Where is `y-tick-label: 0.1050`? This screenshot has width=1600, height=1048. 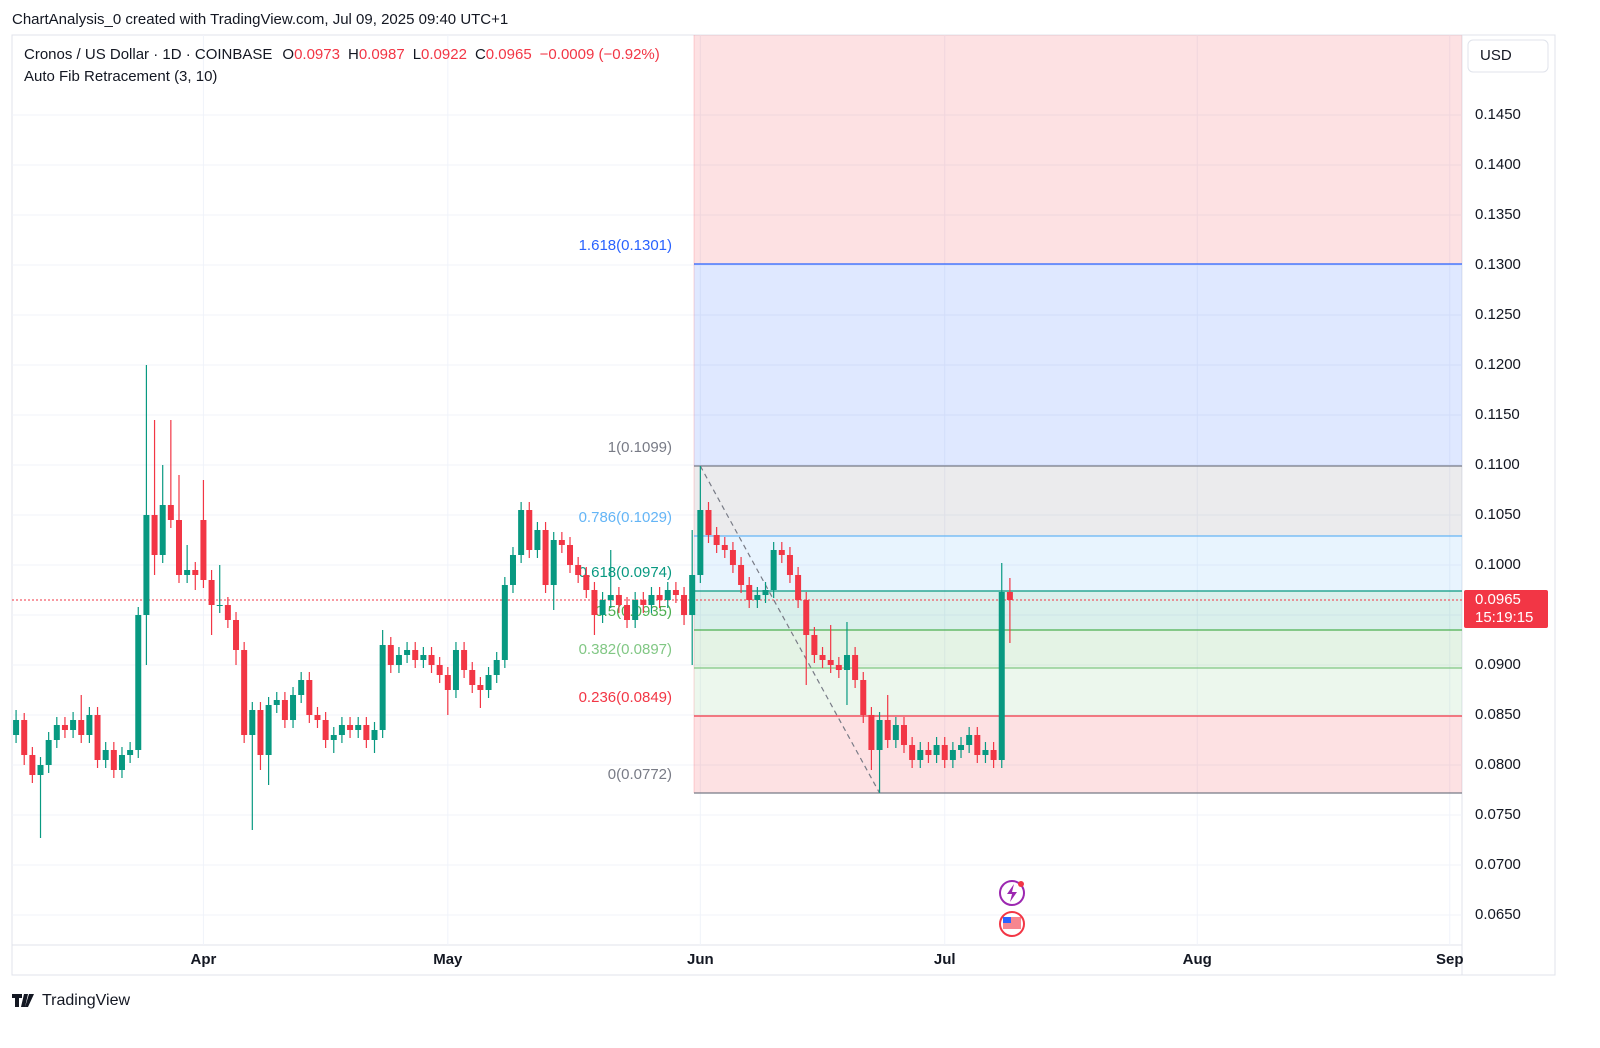 y-tick-label: 0.1050 is located at coordinates (1498, 514).